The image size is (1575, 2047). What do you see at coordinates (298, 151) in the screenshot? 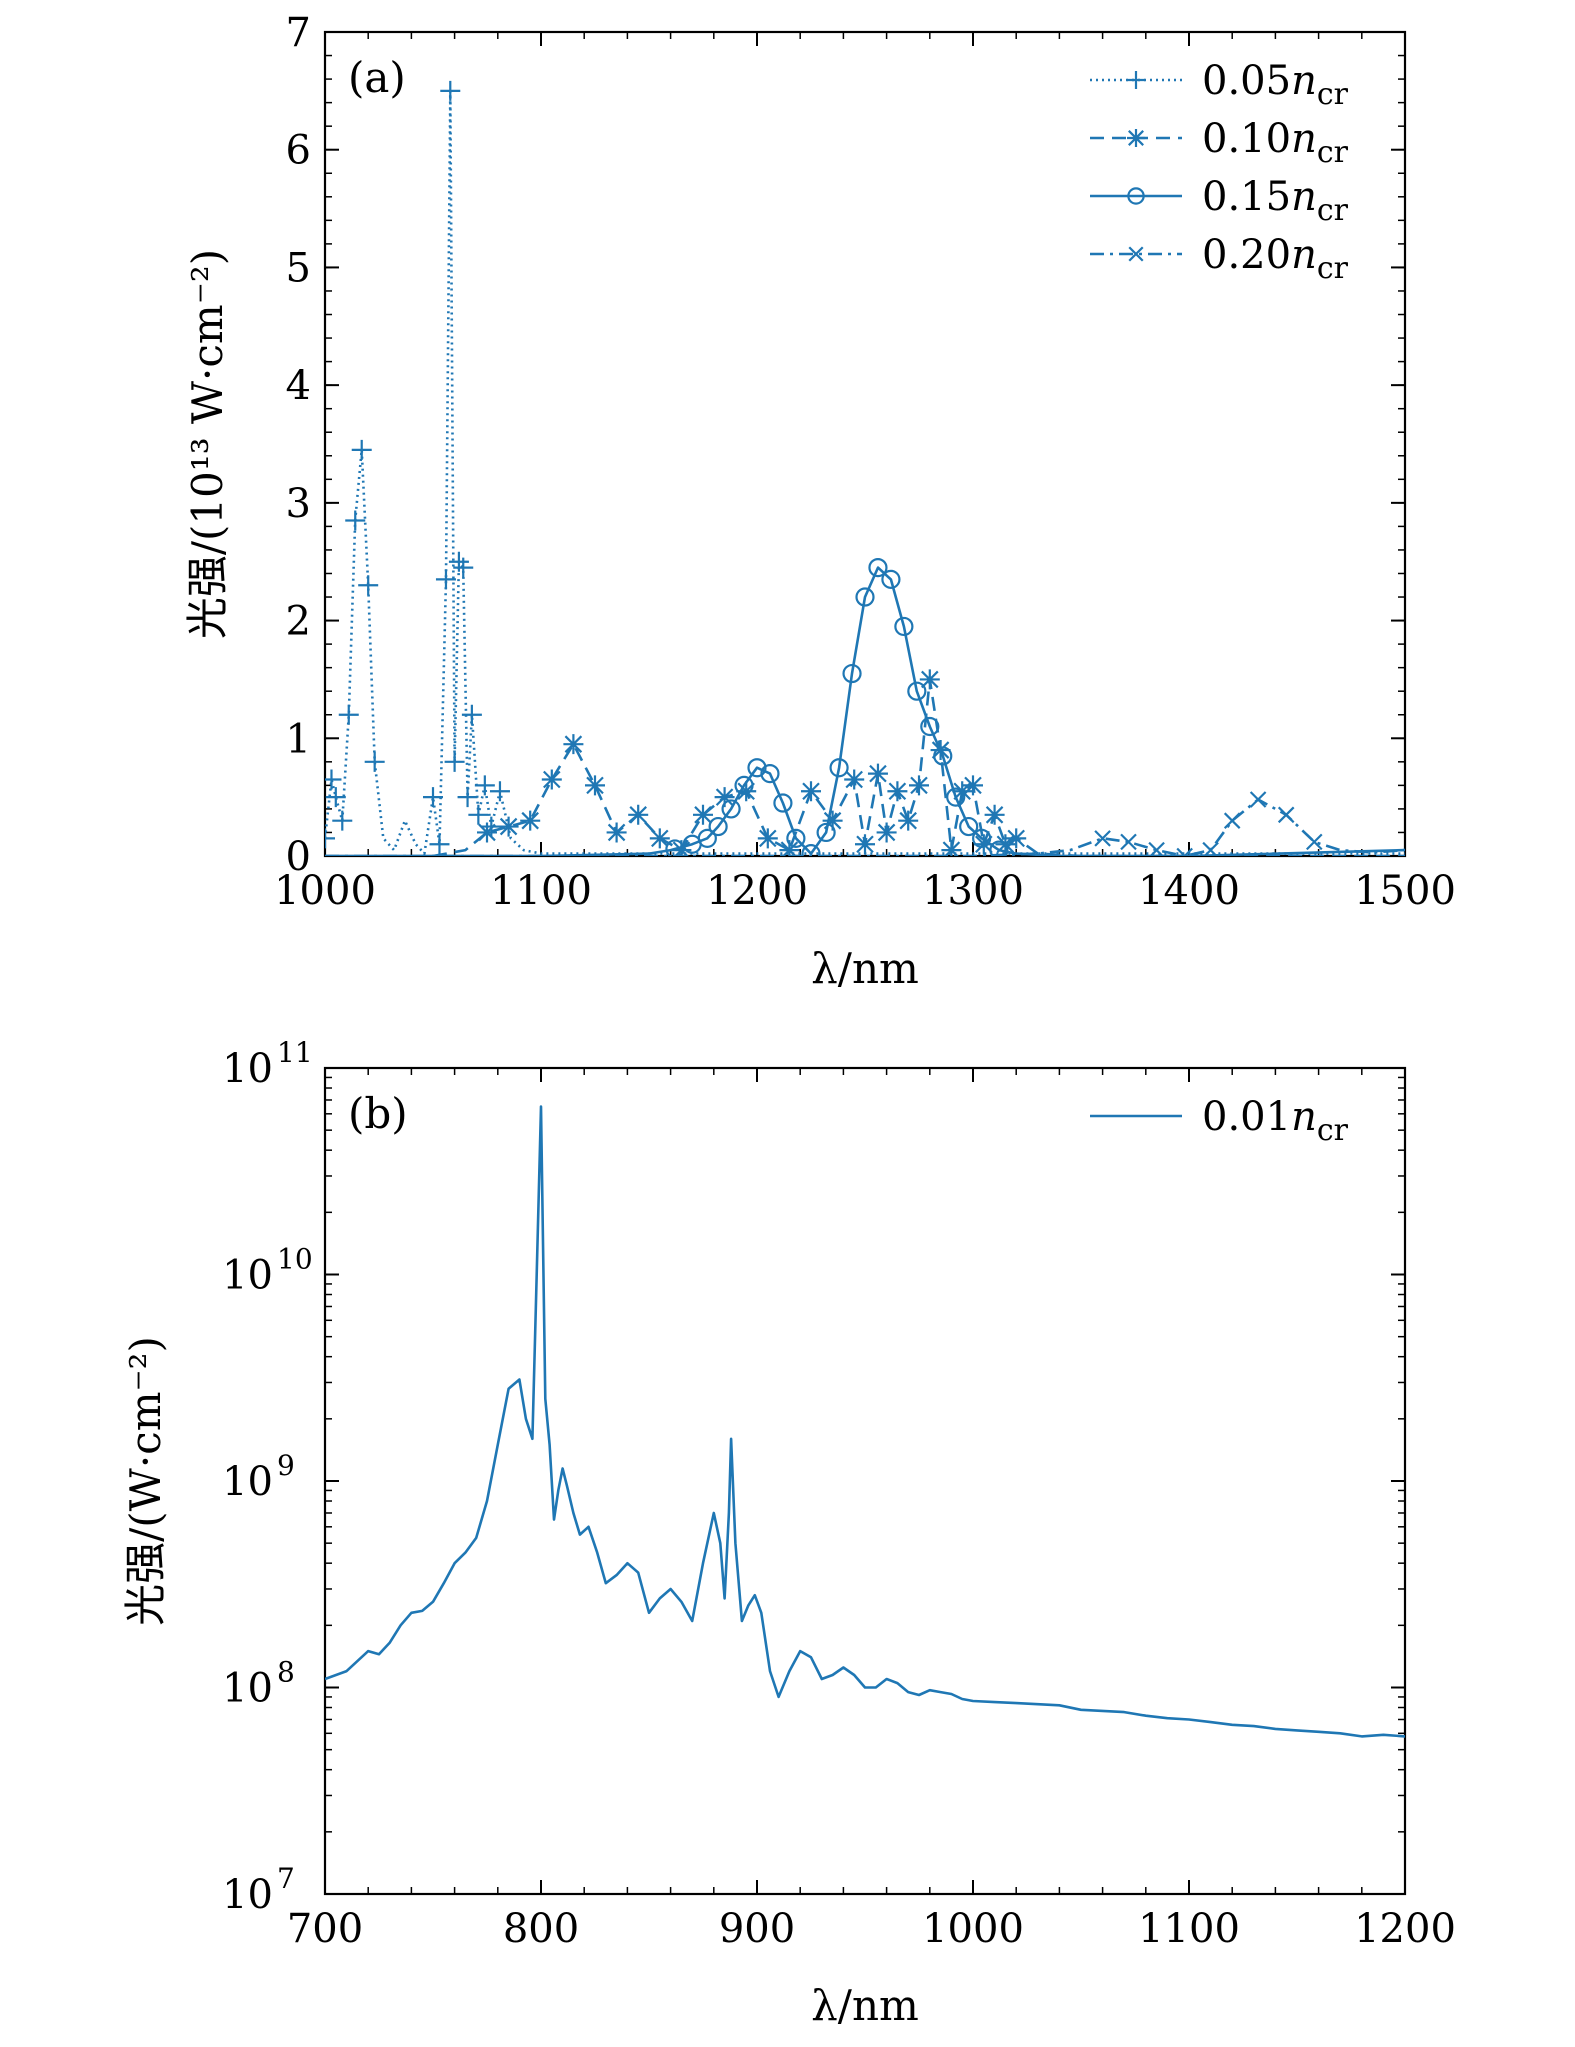
I see `y-tick-label: 6` at bounding box center [298, 151].